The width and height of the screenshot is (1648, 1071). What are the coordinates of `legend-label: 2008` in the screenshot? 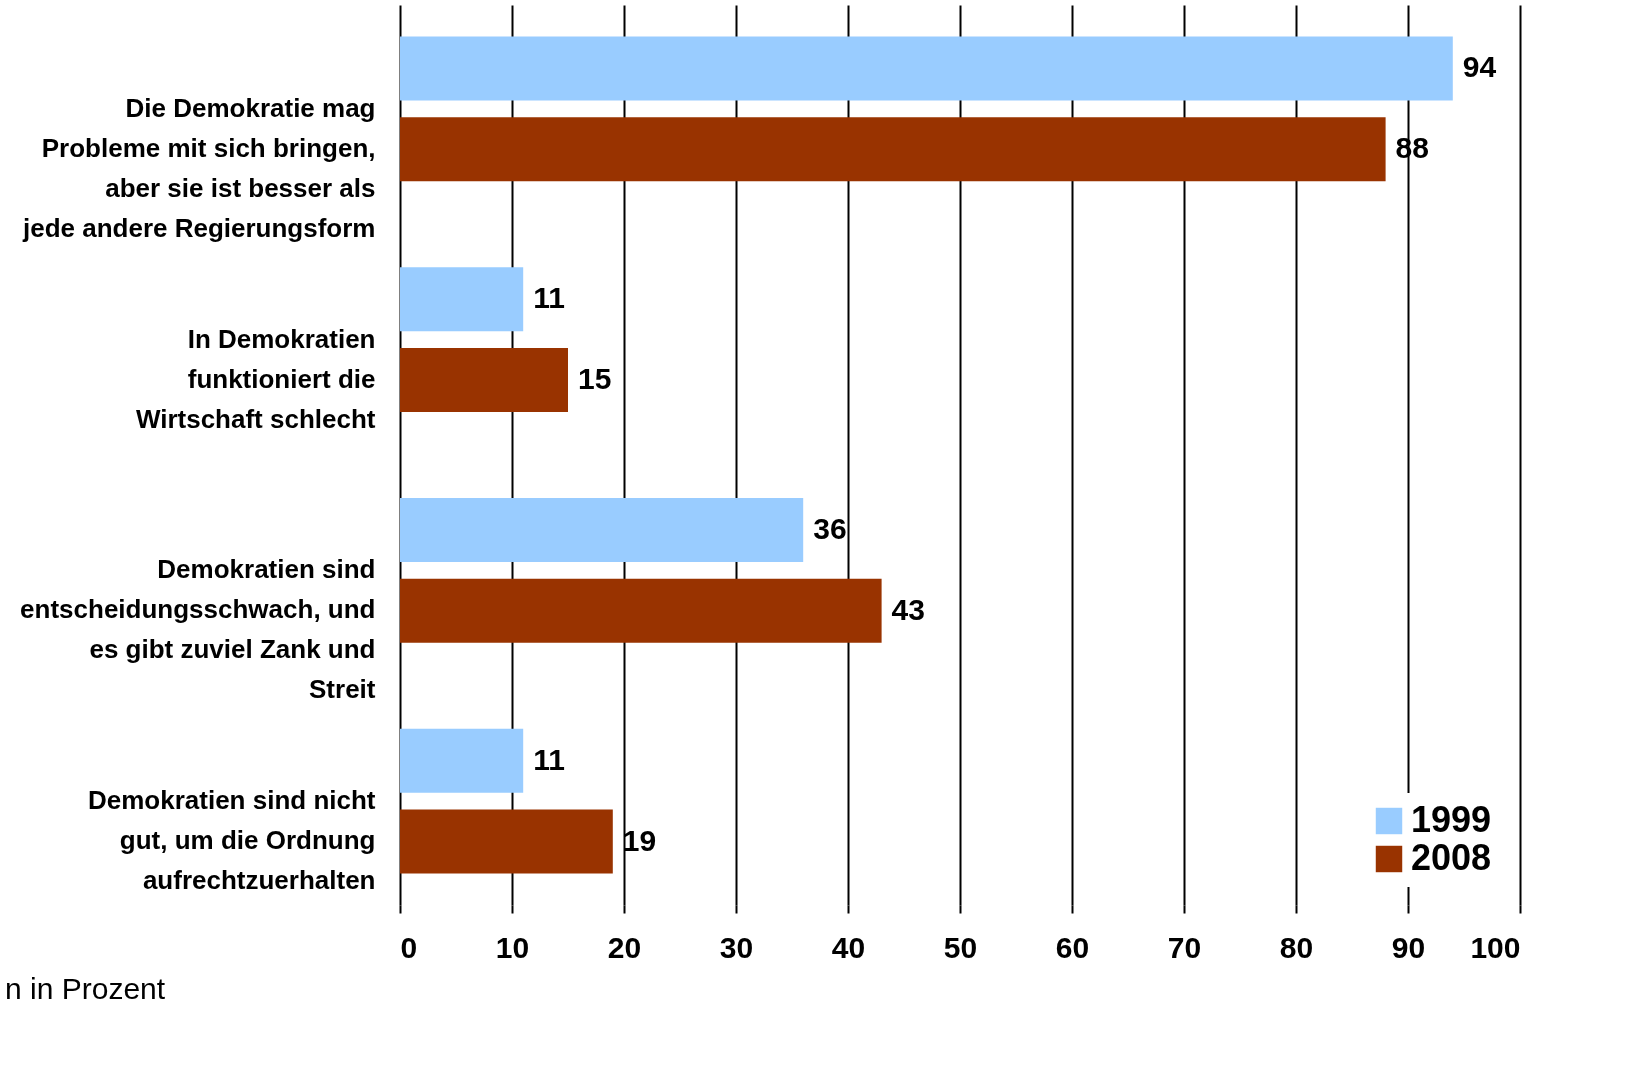 It's located at (1451, 857).